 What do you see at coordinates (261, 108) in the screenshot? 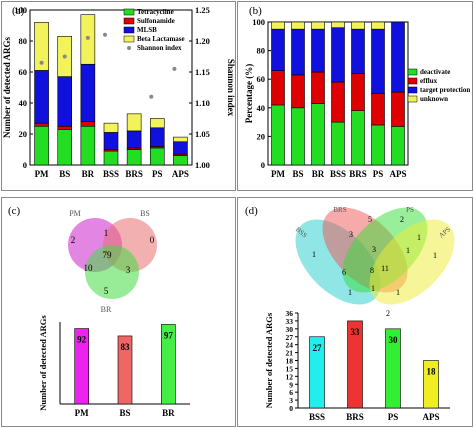
I see `ytick-label-b: 40` at bounding box center [261, 108].